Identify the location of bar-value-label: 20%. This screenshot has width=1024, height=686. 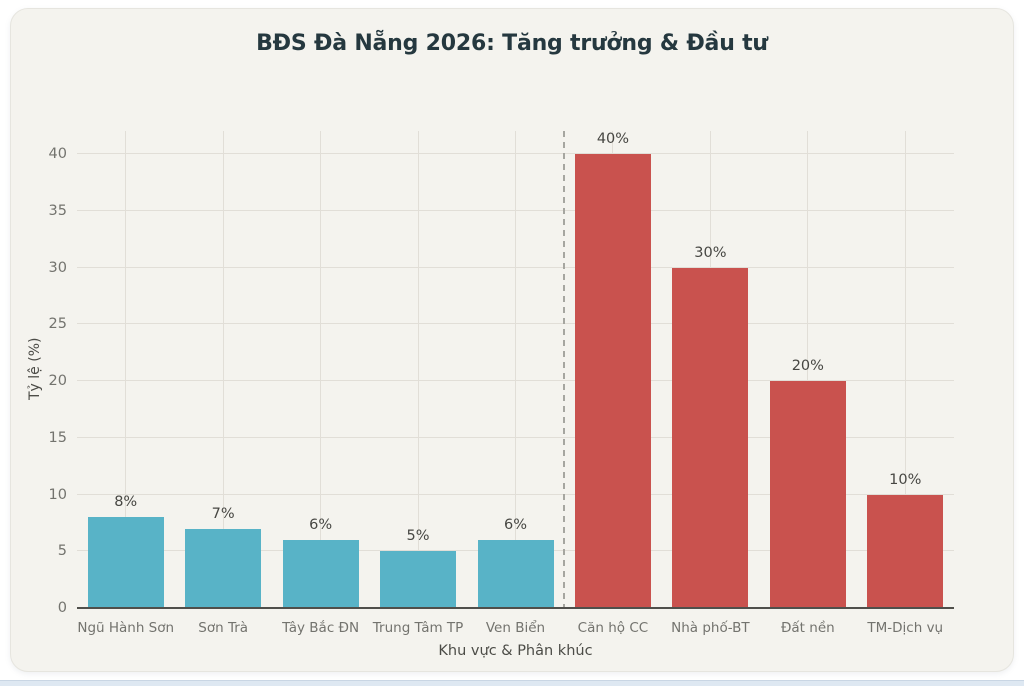
(807, 366).